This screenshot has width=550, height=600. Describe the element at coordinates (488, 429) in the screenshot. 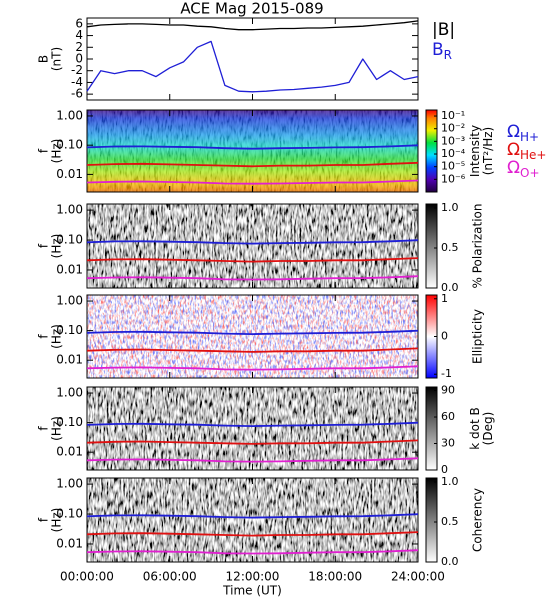

I see `colorbar-label: (Deg)` at that location.